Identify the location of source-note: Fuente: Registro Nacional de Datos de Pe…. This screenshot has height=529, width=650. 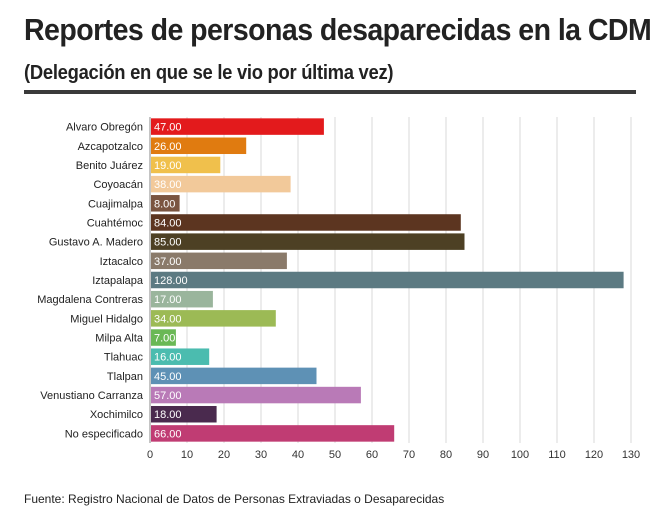
(234, 499).